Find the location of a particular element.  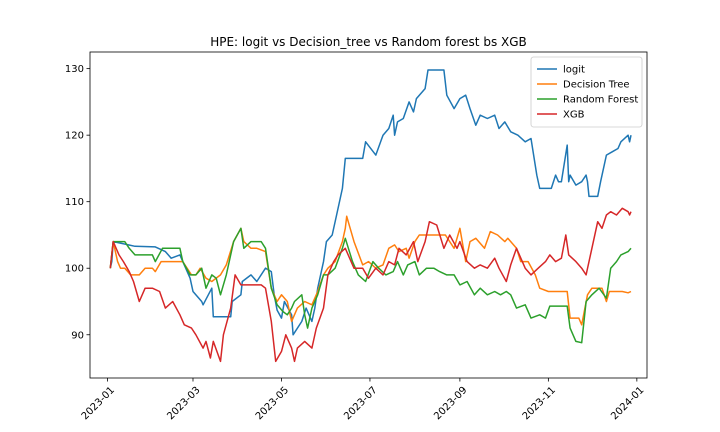

legend-label: Decision Tree is located at coordinates (596, 85).